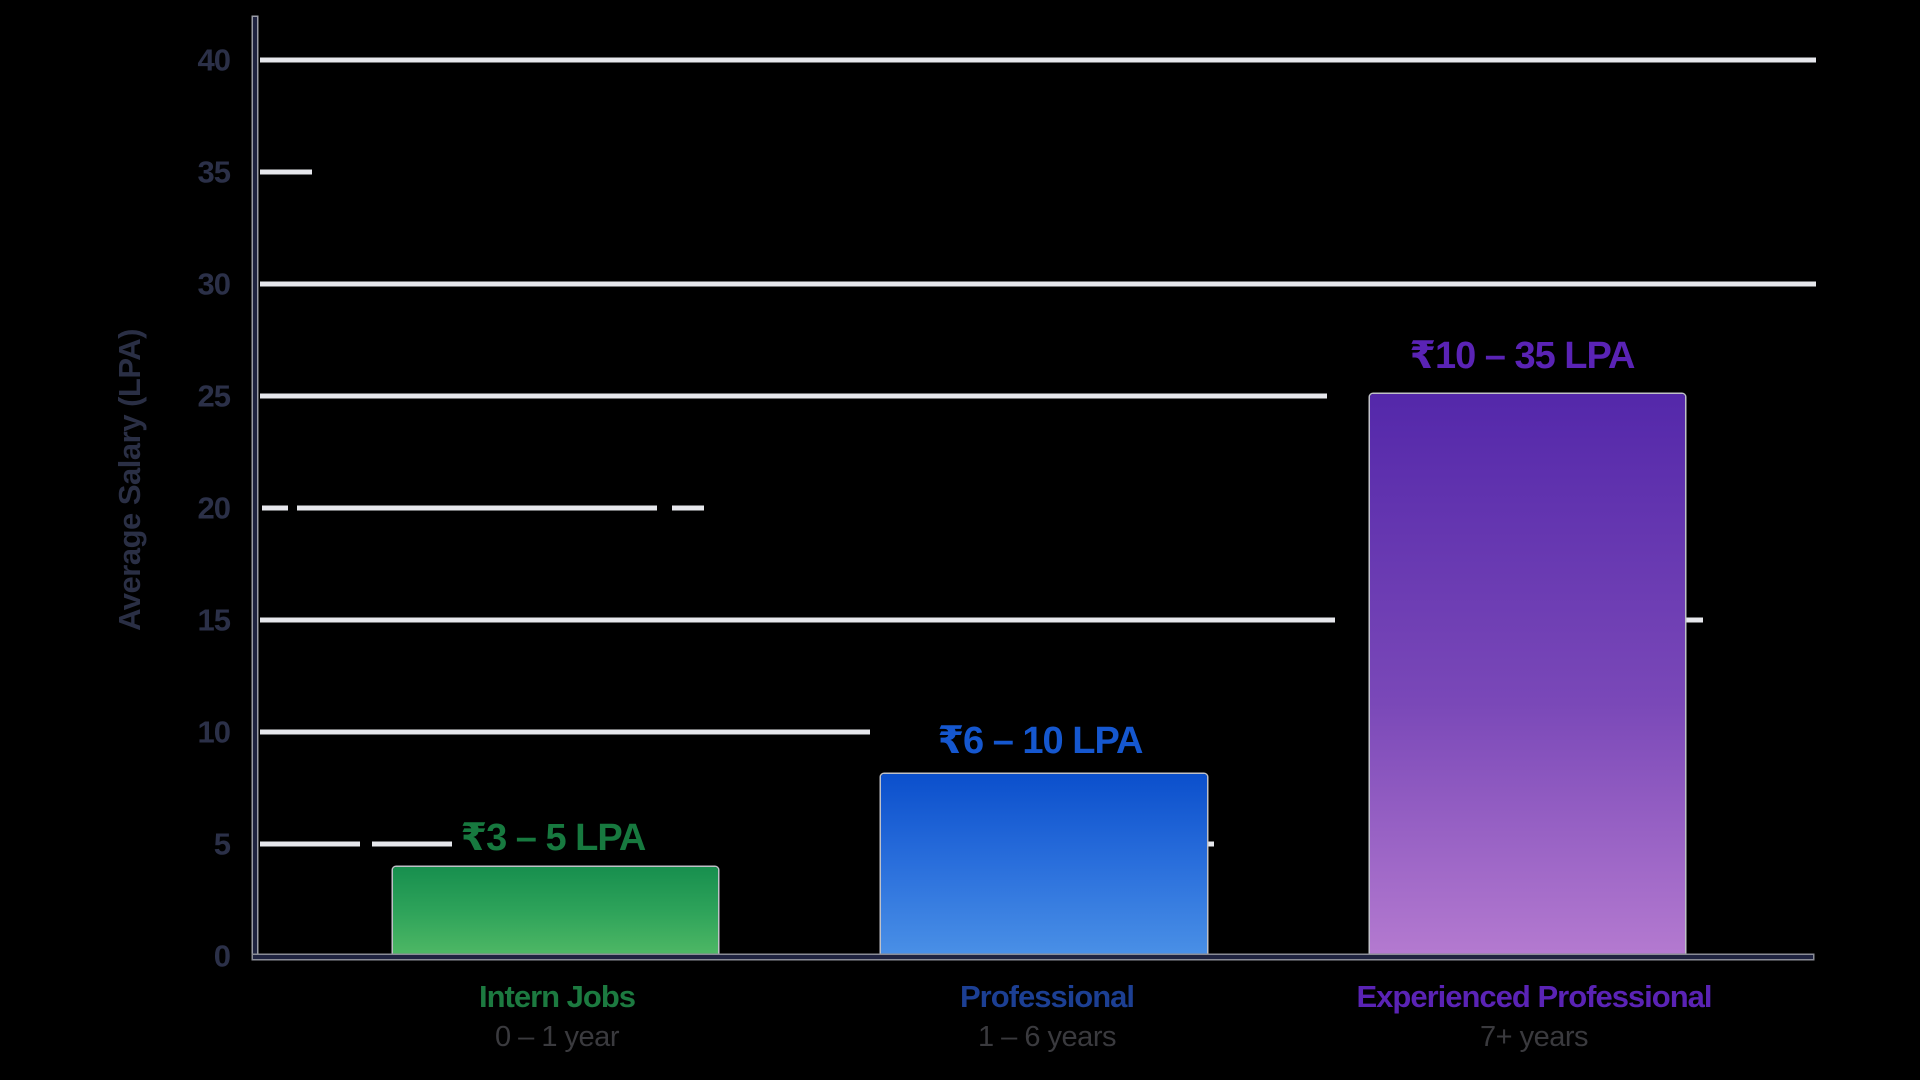 Image resolution: width=1920 pixels, height=1080 pixels. Describe the element at coordinates (553, 838) in the screenshot. I see `bar-value-label-intern-jobs: ₹3 – 5 LPA` at that location.